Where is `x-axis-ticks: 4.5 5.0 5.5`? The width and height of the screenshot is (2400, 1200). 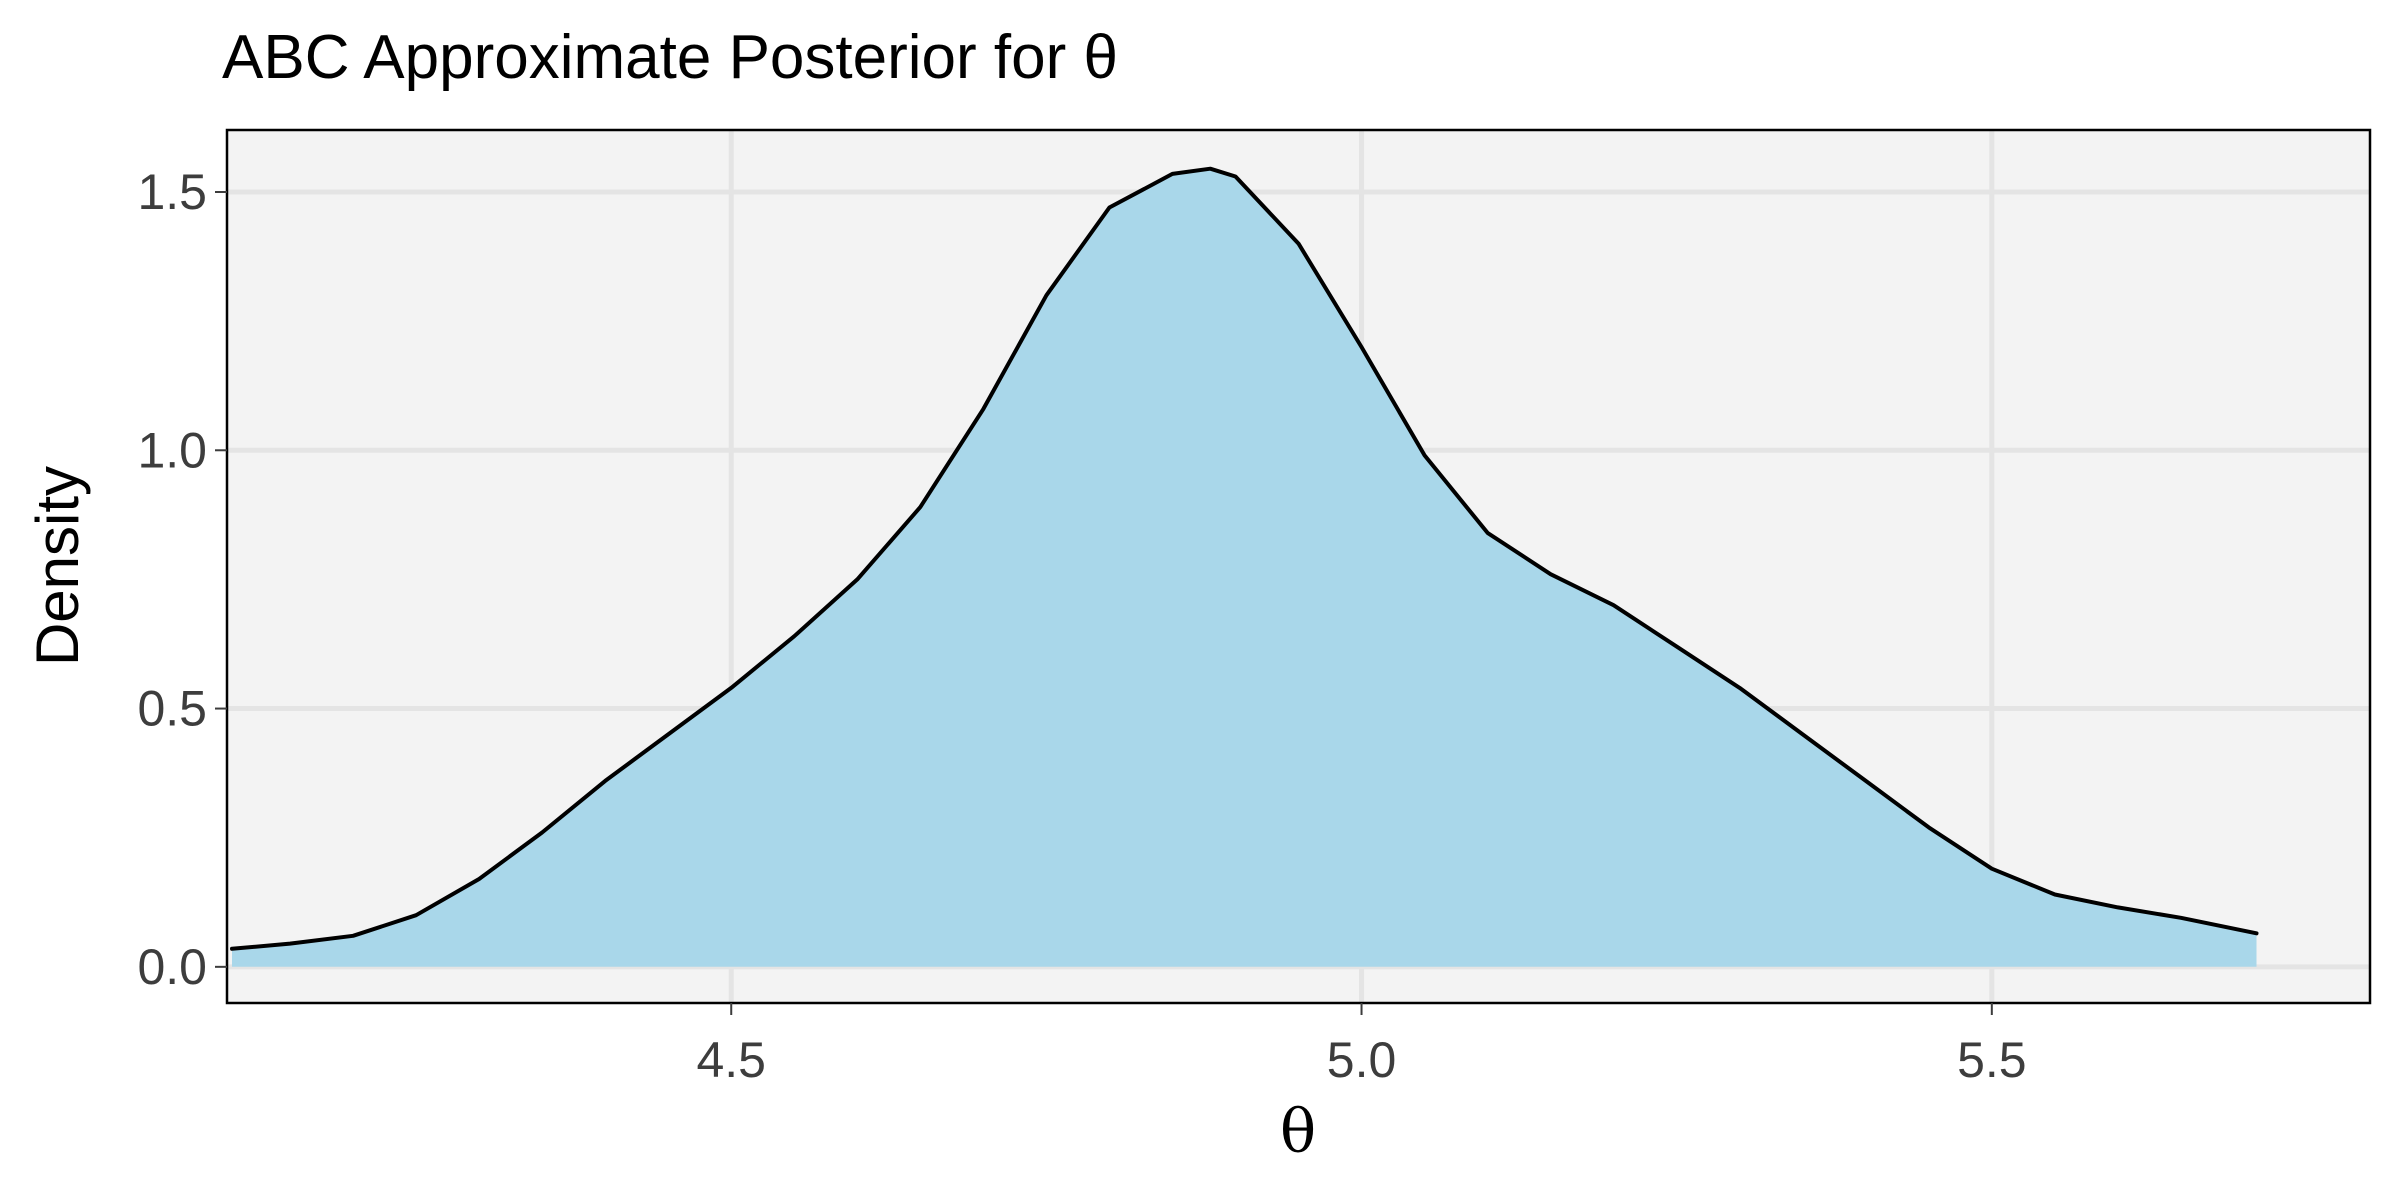
x-axis-ticks: 4.5 5.0 5.5 is located at coordinates (1361, 1045).